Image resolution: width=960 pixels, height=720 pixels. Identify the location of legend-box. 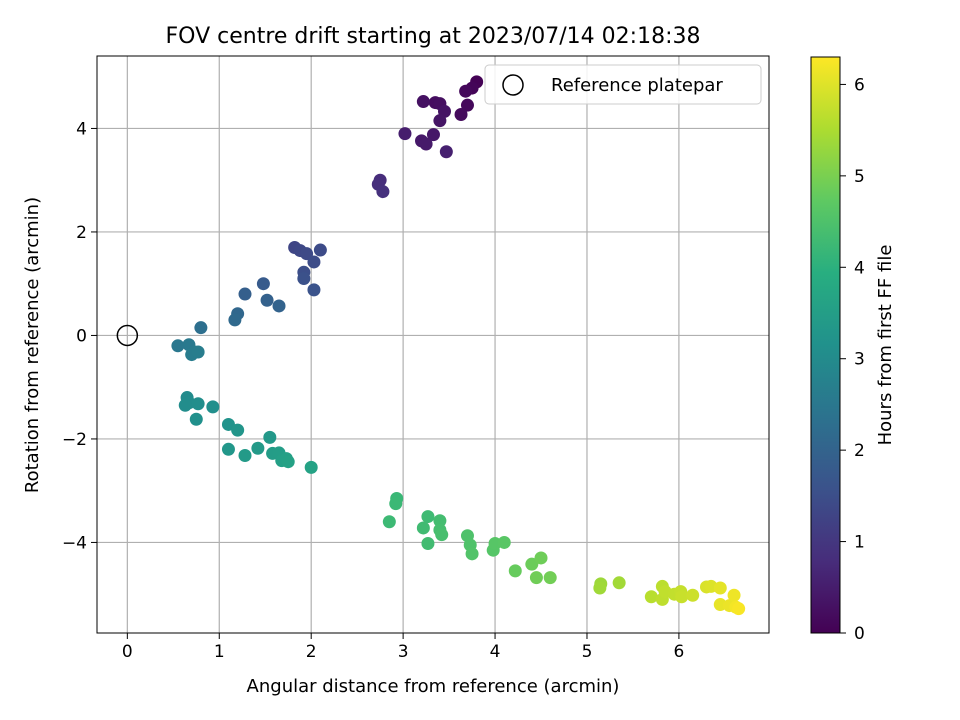
(623, 84).